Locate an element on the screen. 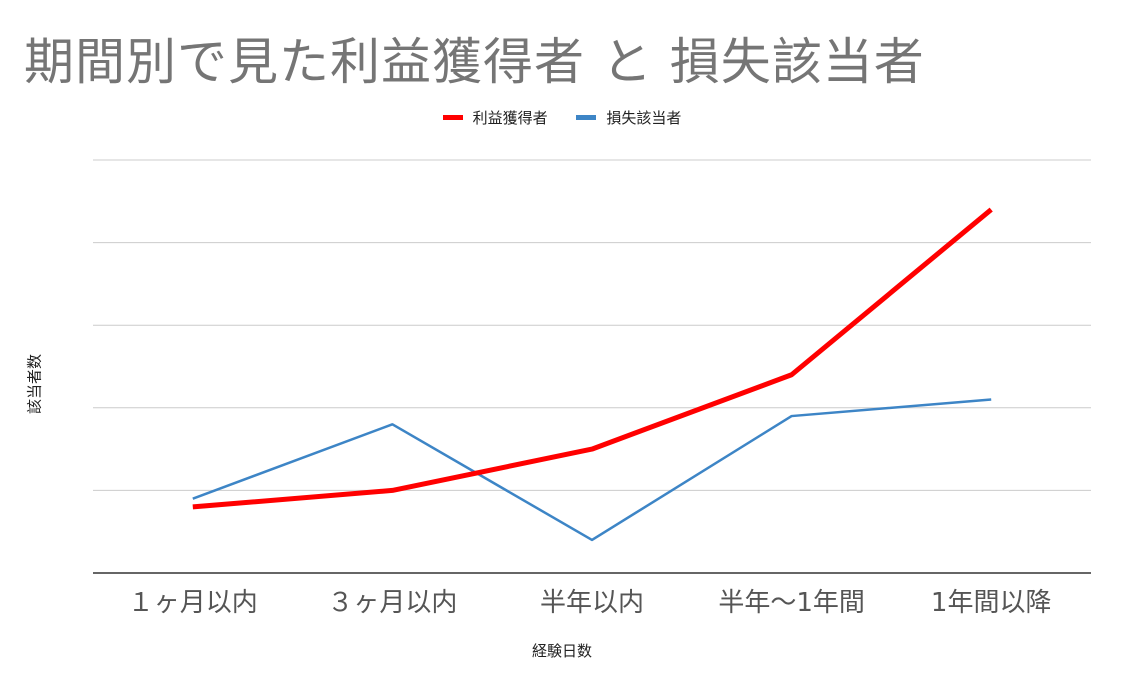 The width and height of the screenshot is (1124, 696). legend-label-profit: 利益獲得者 is located at coordinates (510, 118).